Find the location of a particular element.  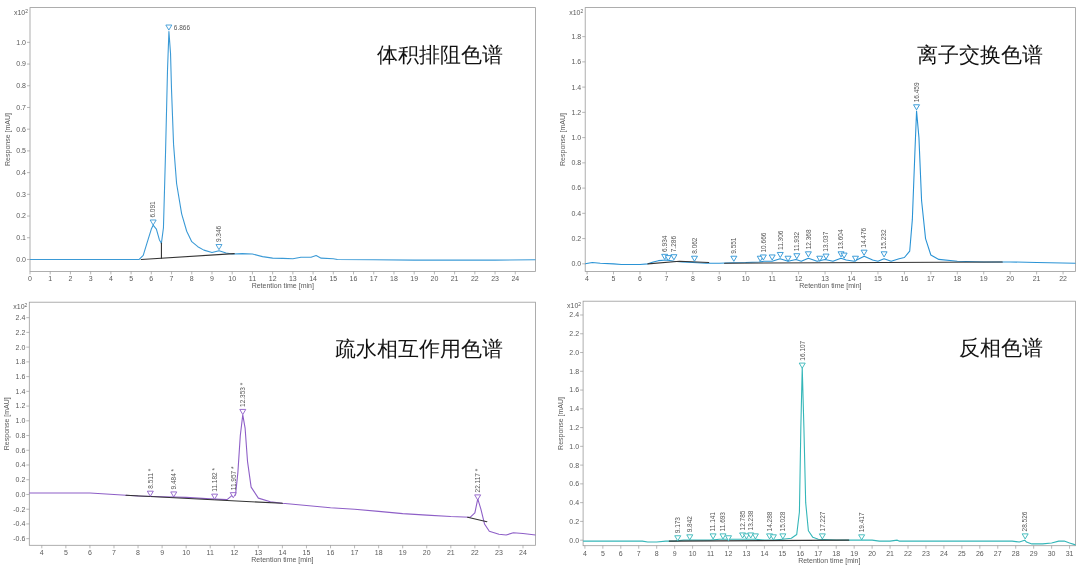

text: 离子交换色谱 is located at coordinates (979, 54).